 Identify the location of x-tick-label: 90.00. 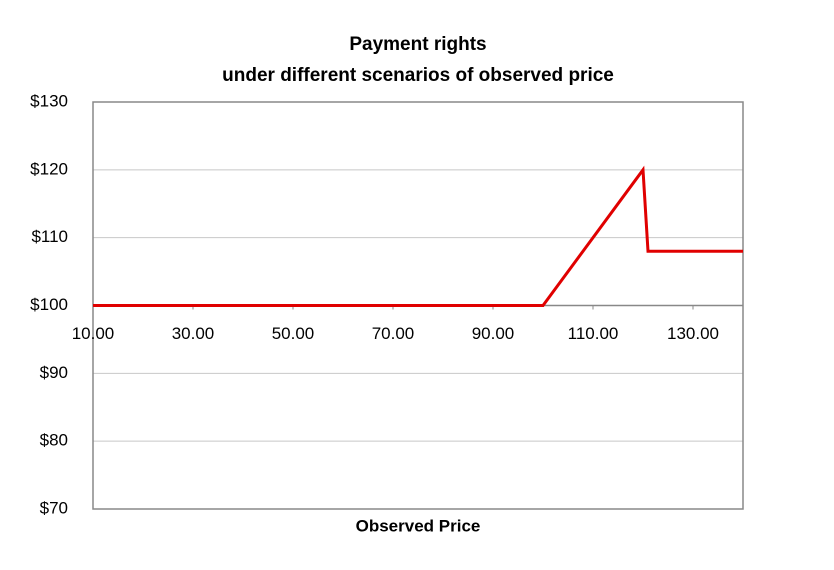
(493, 333).